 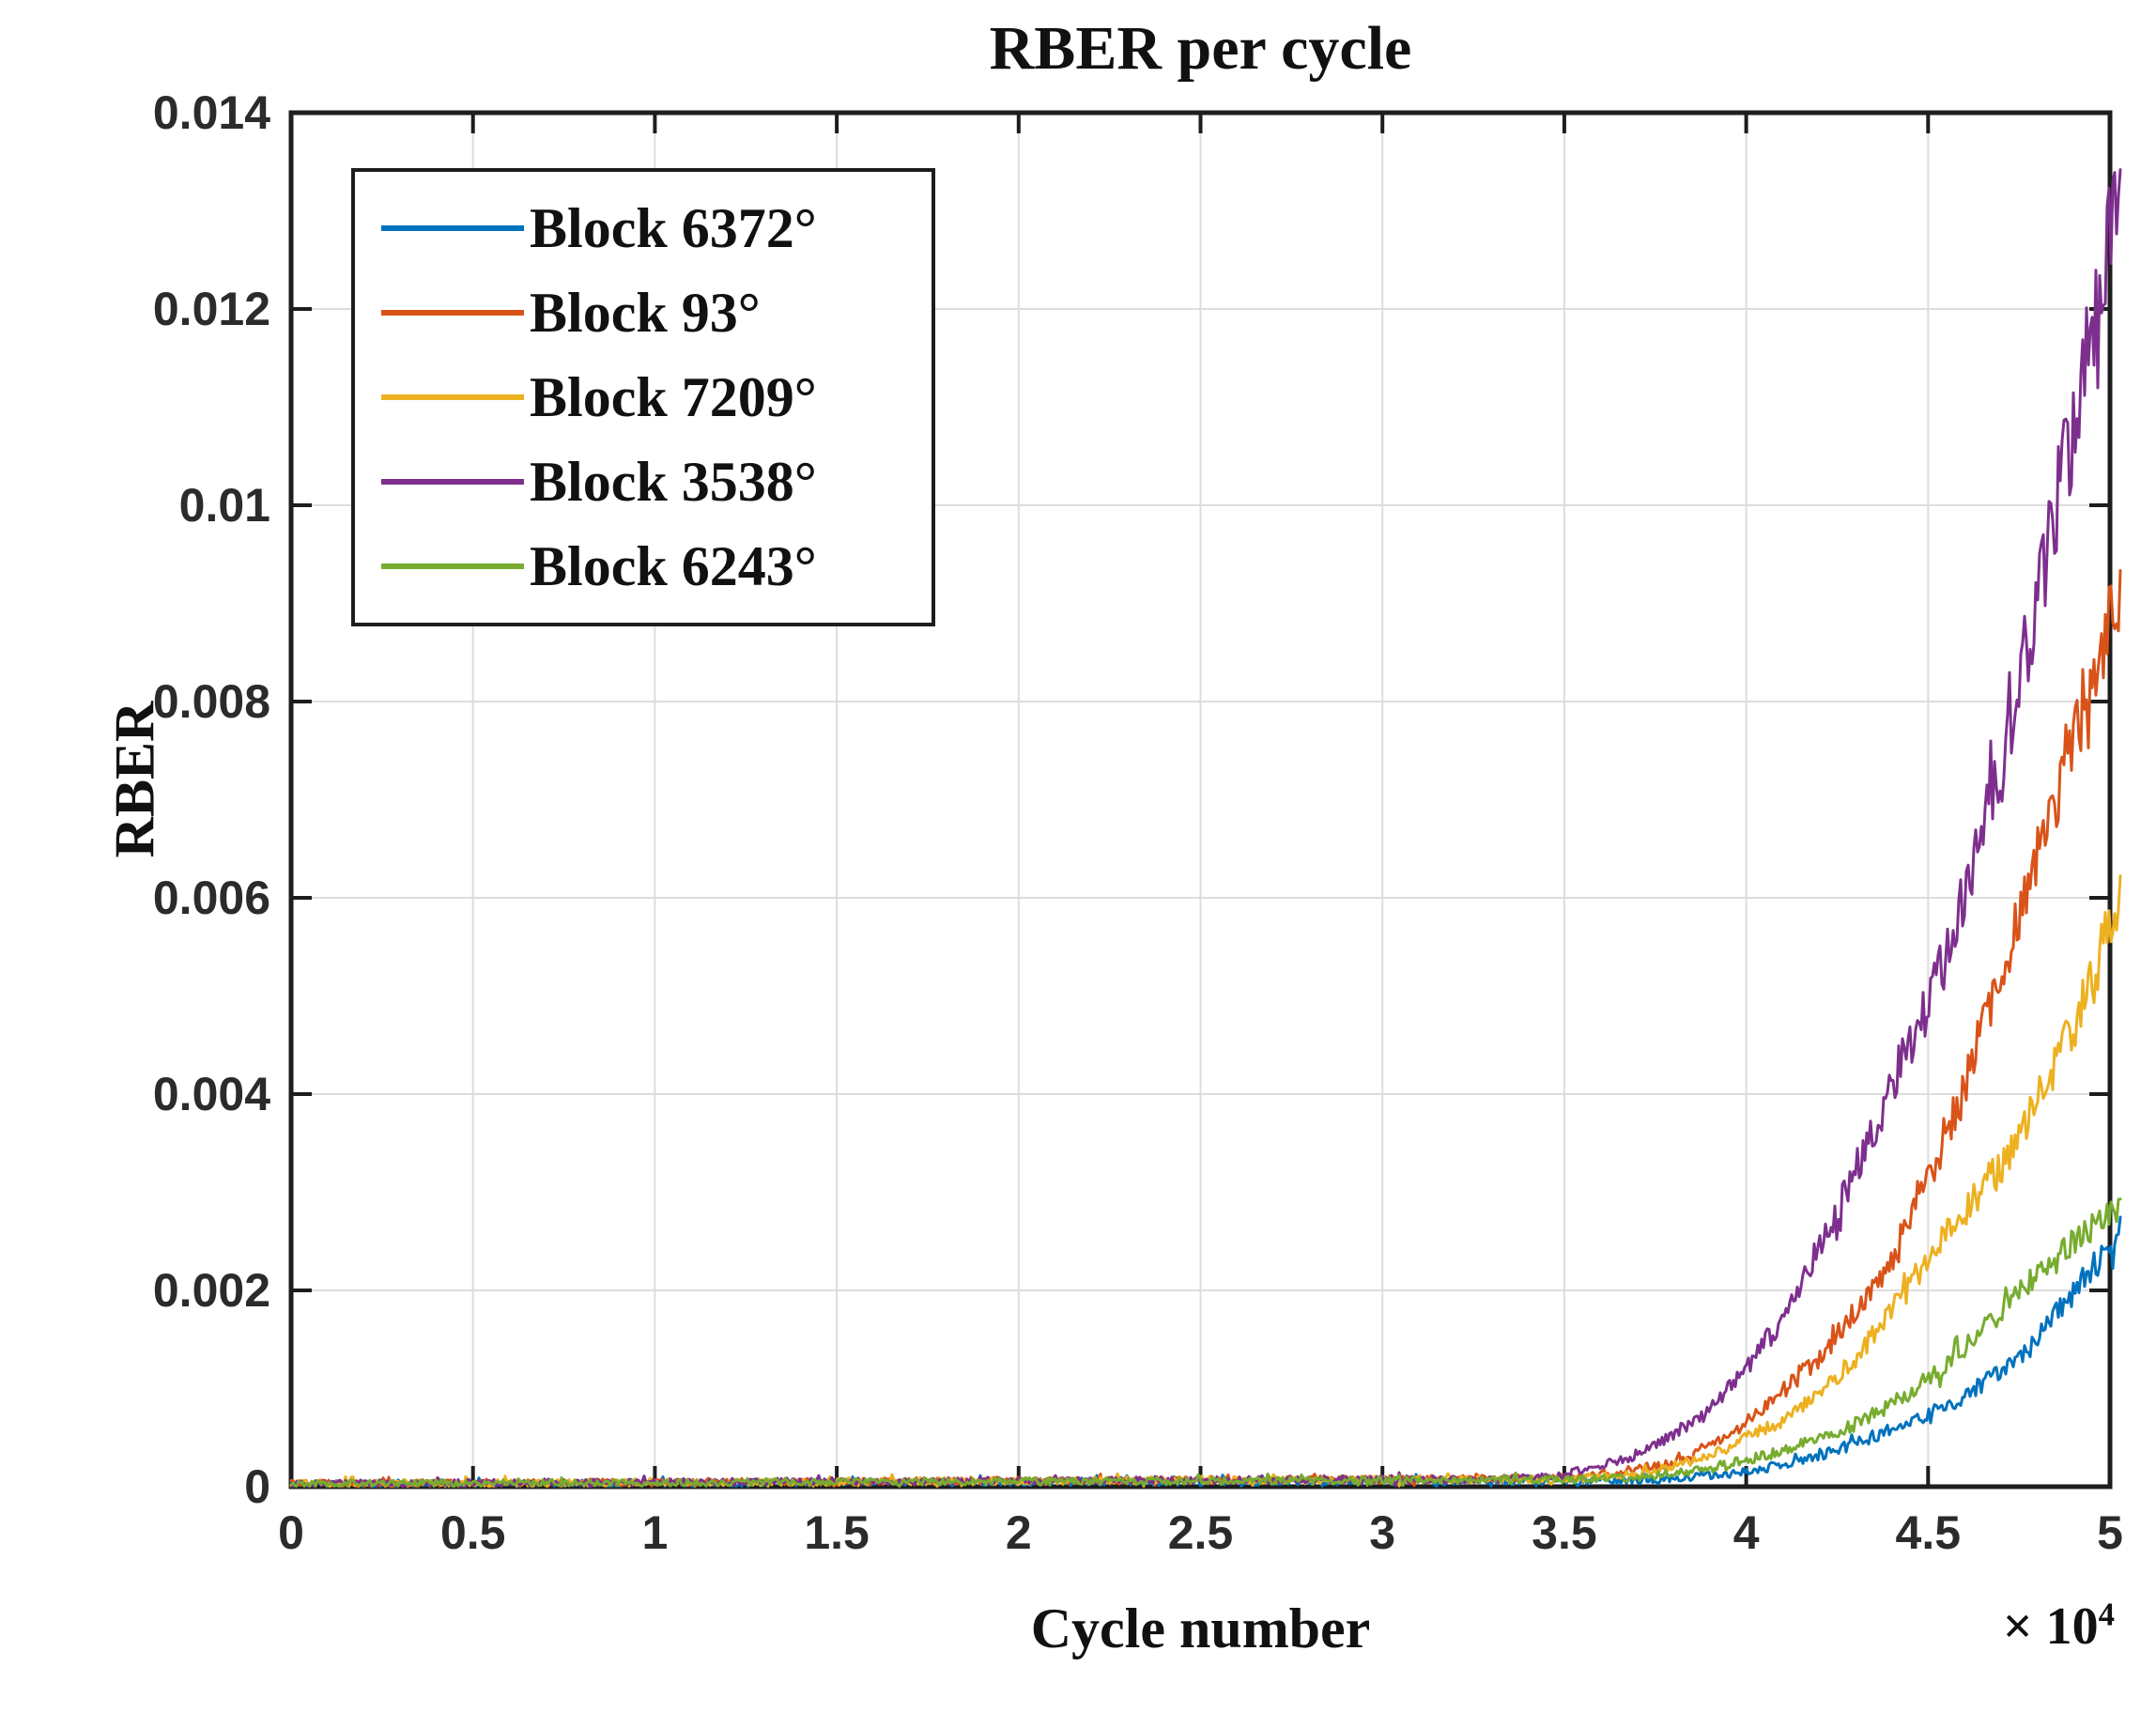 I want to click on legend-item: Block 6243°, so click(x=656, y=566).